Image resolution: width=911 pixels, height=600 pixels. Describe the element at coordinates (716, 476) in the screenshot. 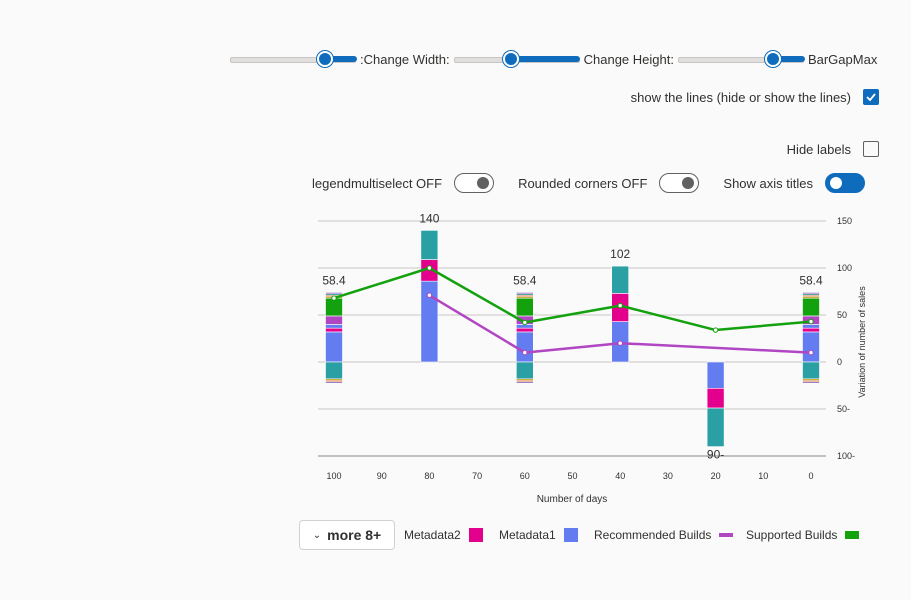

I see `x-tick-label: 20` at that location.